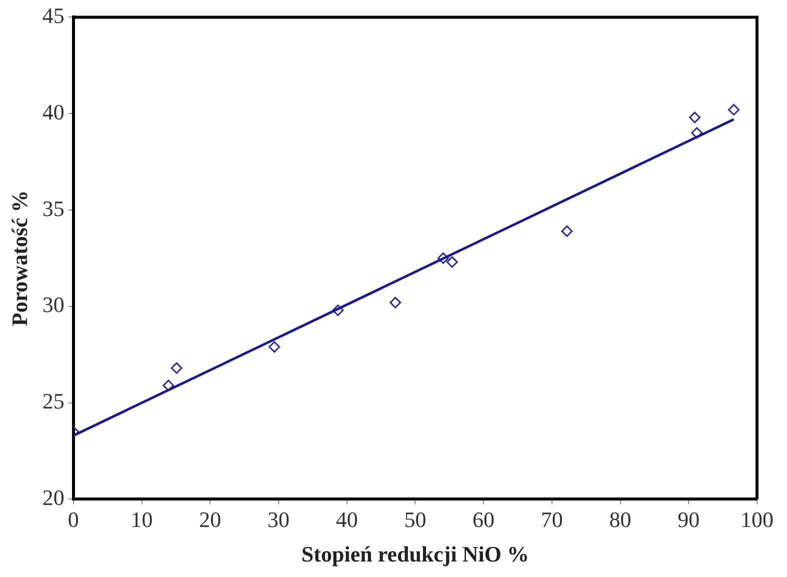 This screenshot has height=577, width=787. What do you see at coordinates (53, 305) in the screenshot?
I see `y-tick-label: 30` at bounding box center [53, 305].